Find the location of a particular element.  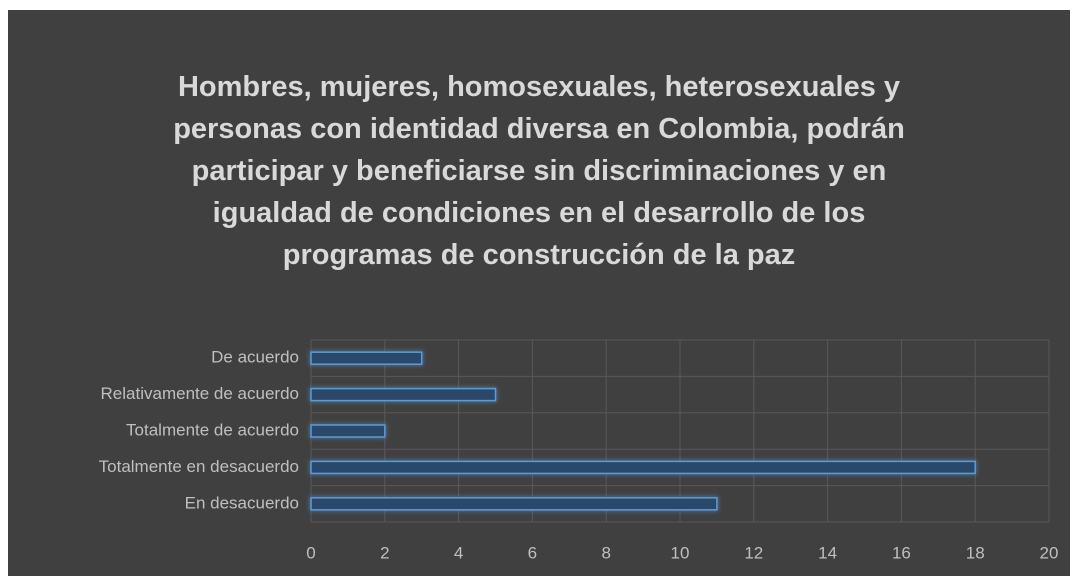

x-tick-label: 0 is located at coordinates (310, 552).